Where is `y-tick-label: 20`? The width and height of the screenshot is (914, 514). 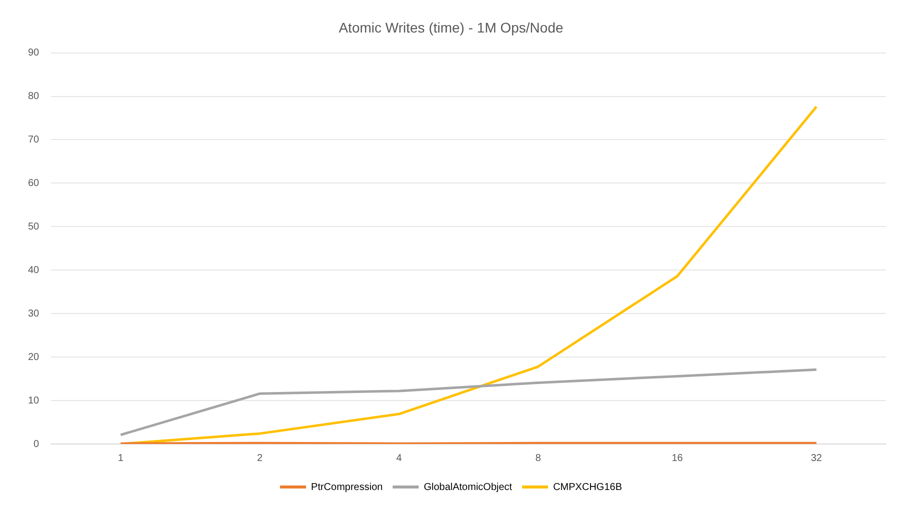 y-tick-label: 20 is located at coordinates (34, 357).